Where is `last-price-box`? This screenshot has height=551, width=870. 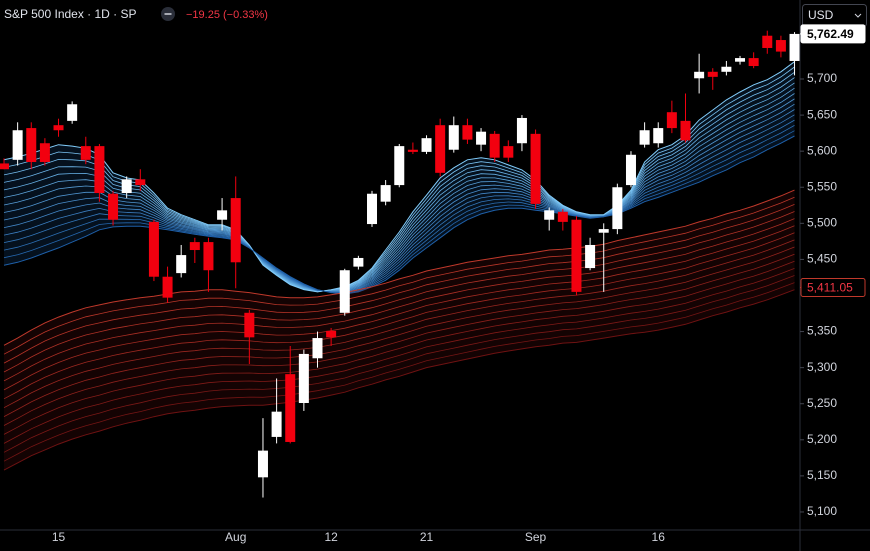 last-price-box is located at coordinates (833, 34).